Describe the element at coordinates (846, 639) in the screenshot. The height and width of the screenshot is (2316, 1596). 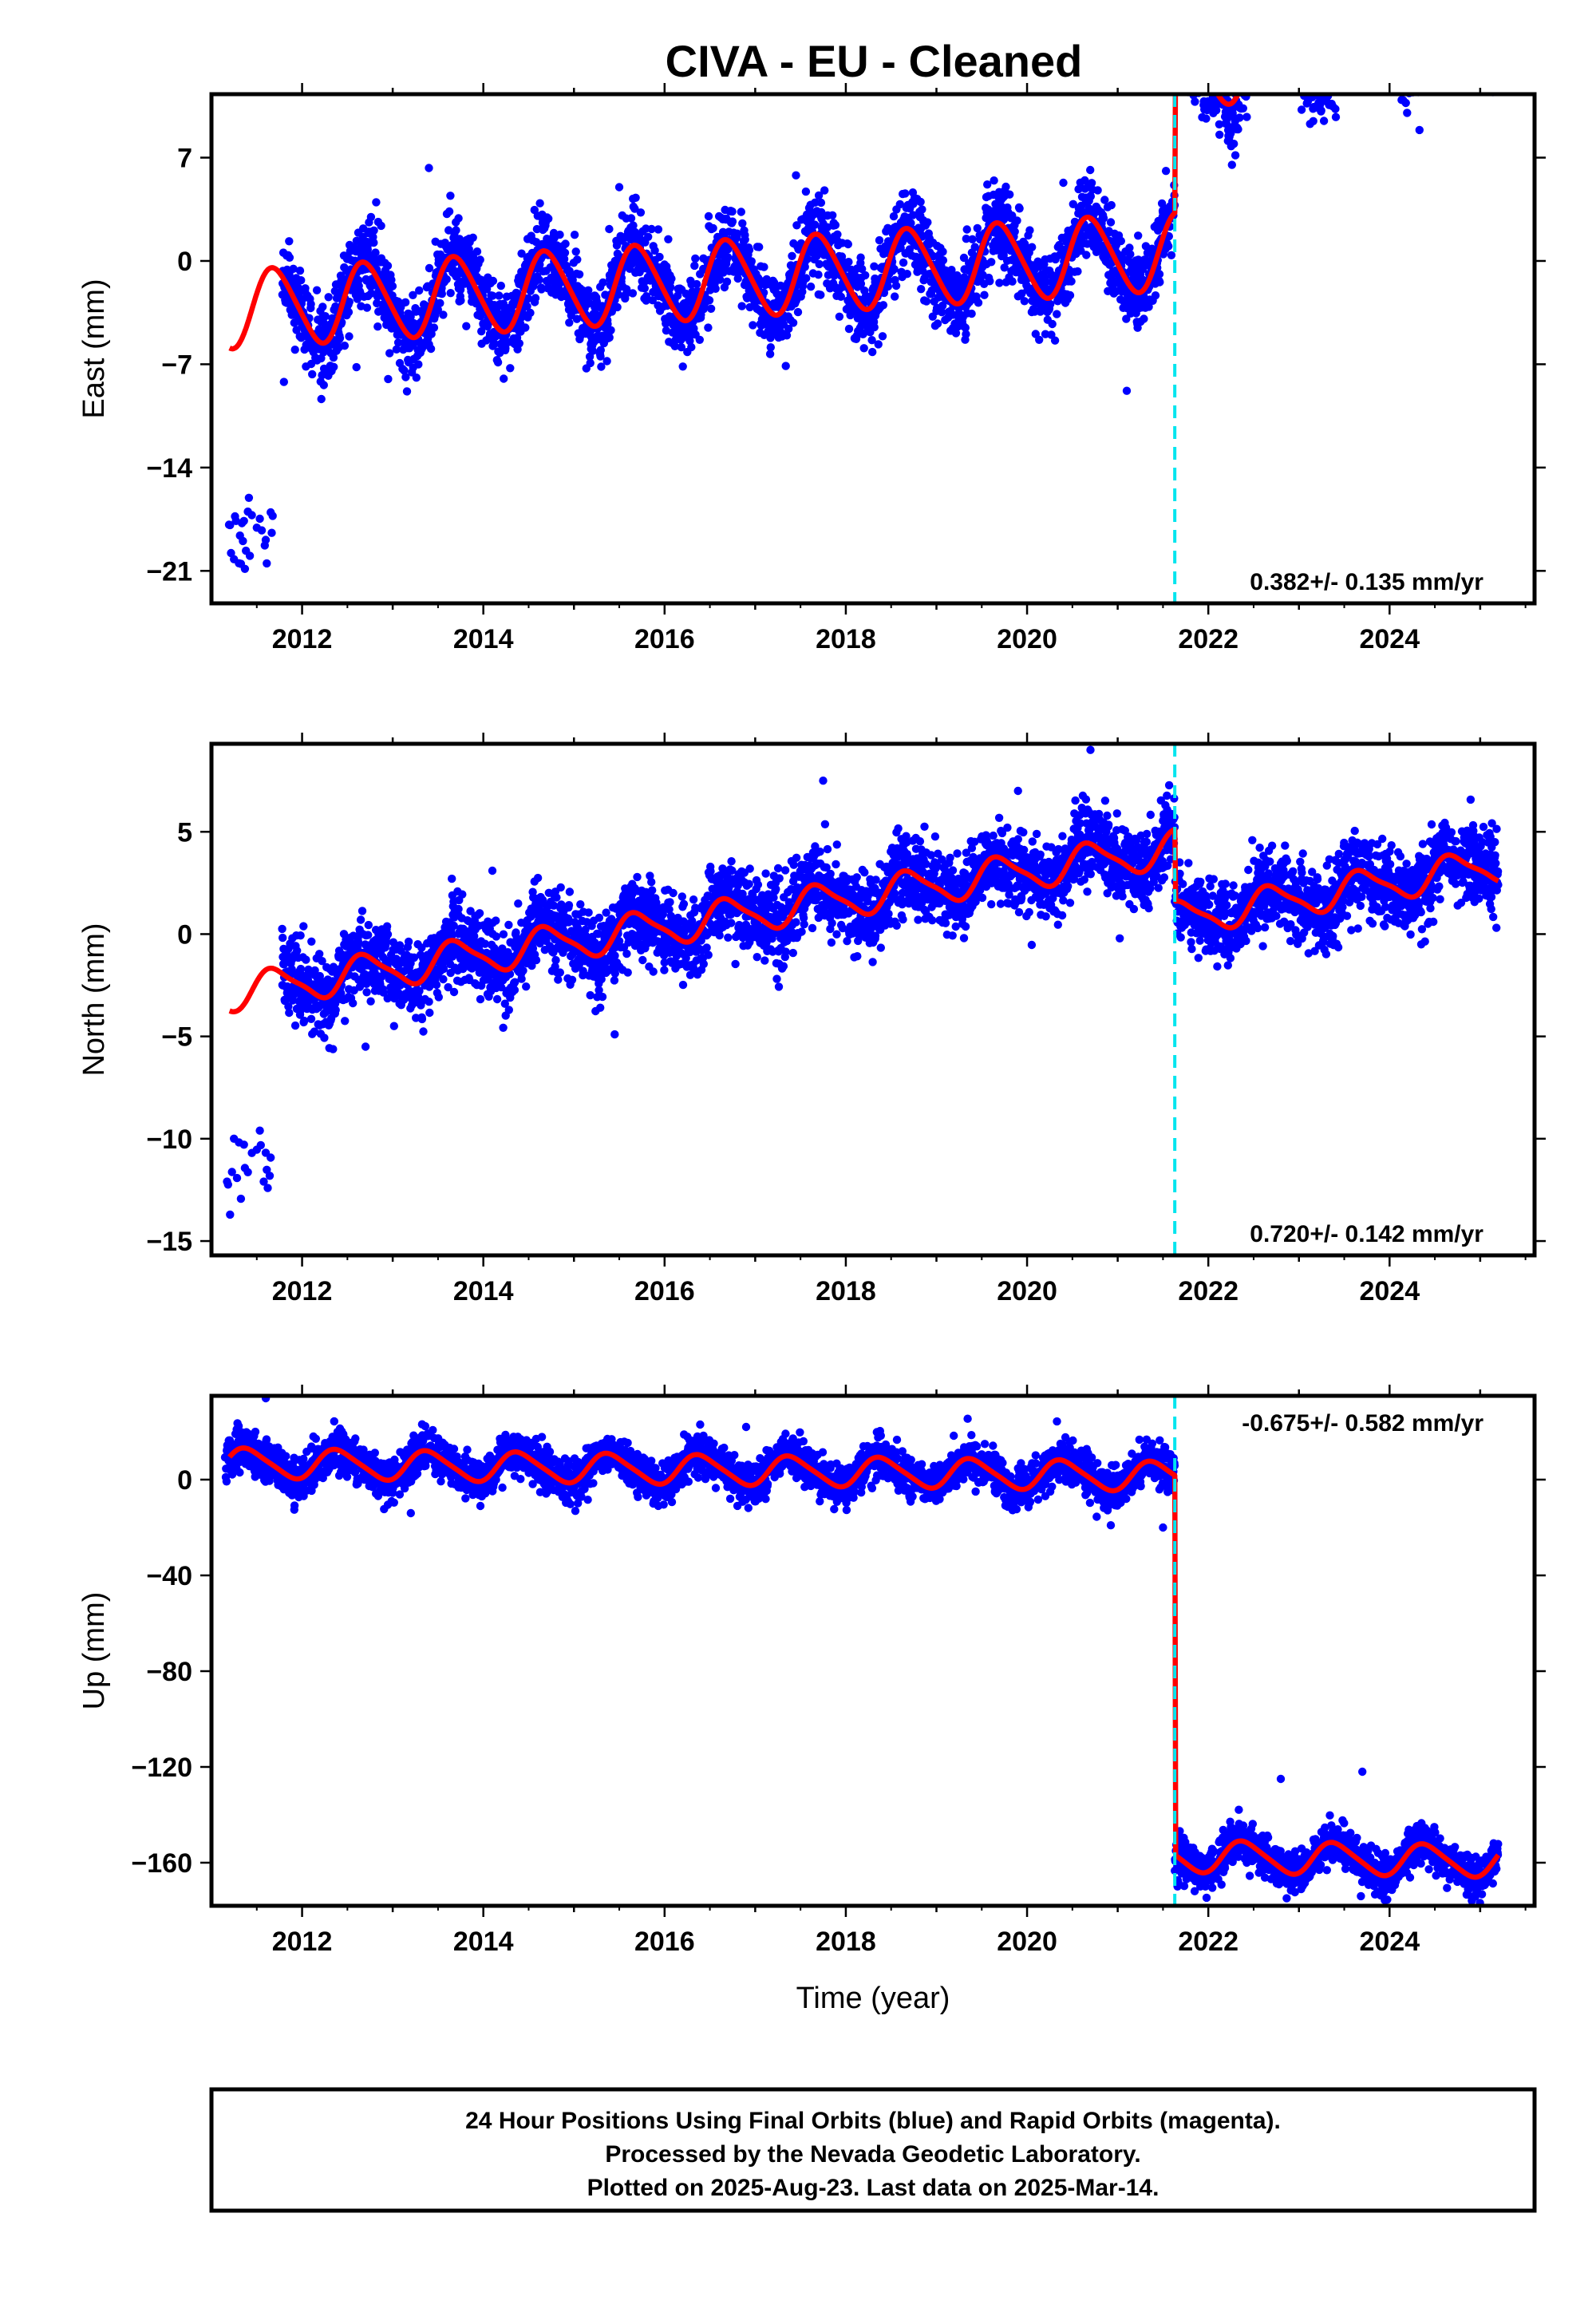
I see `east-x-tick-label: 2018` at that location.